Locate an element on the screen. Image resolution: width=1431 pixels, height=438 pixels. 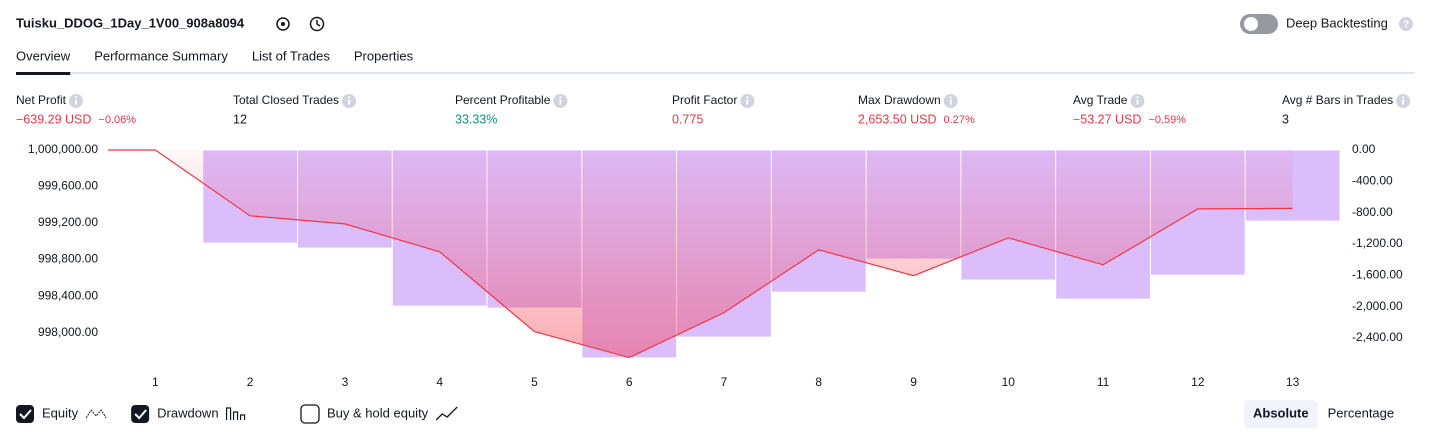
metric-percent: −0.06% is located at coordinates (117, 120).